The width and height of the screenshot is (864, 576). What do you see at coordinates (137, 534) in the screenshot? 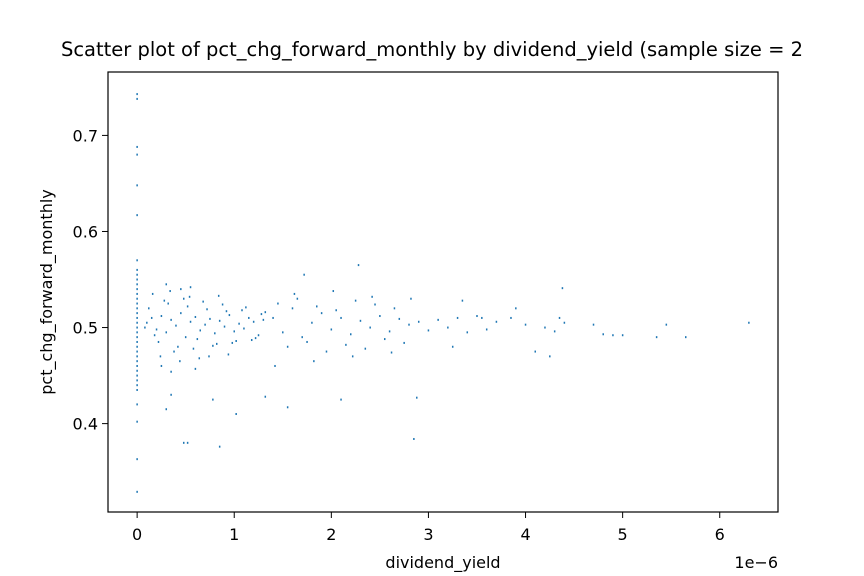
I see `x-tick-label: 0` at bounding box center [137, 534].